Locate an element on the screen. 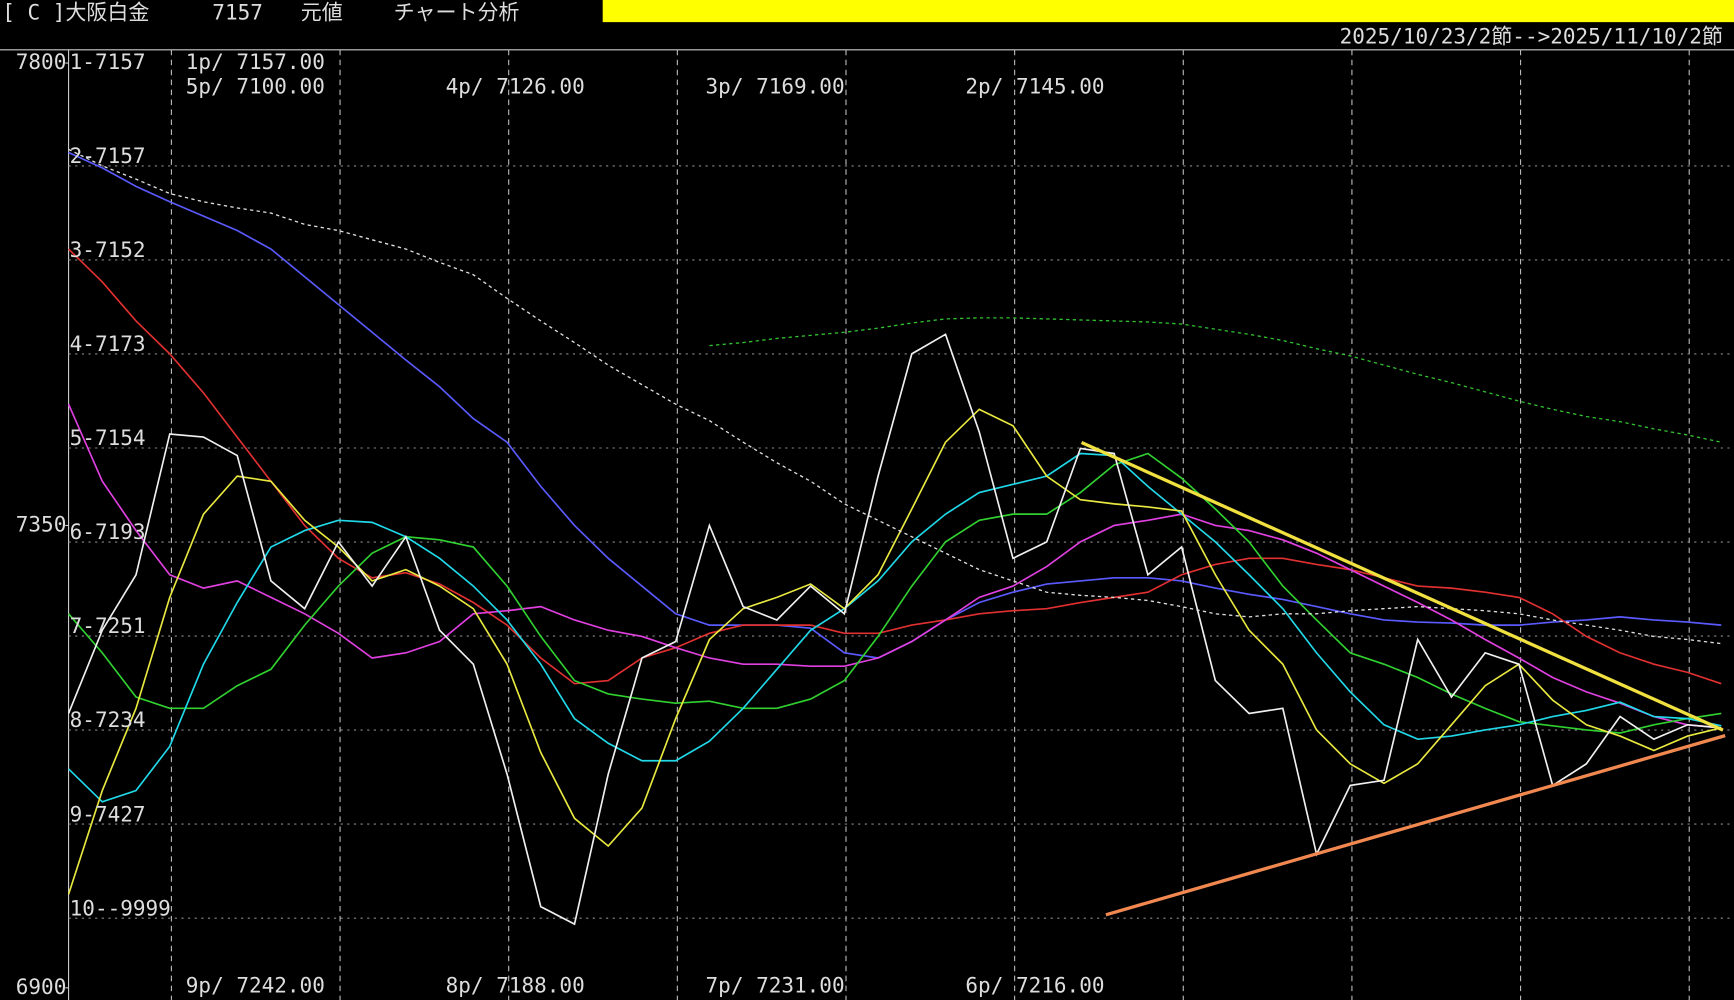  y-tick-label: 7350 is located at coordinates (41, 523).